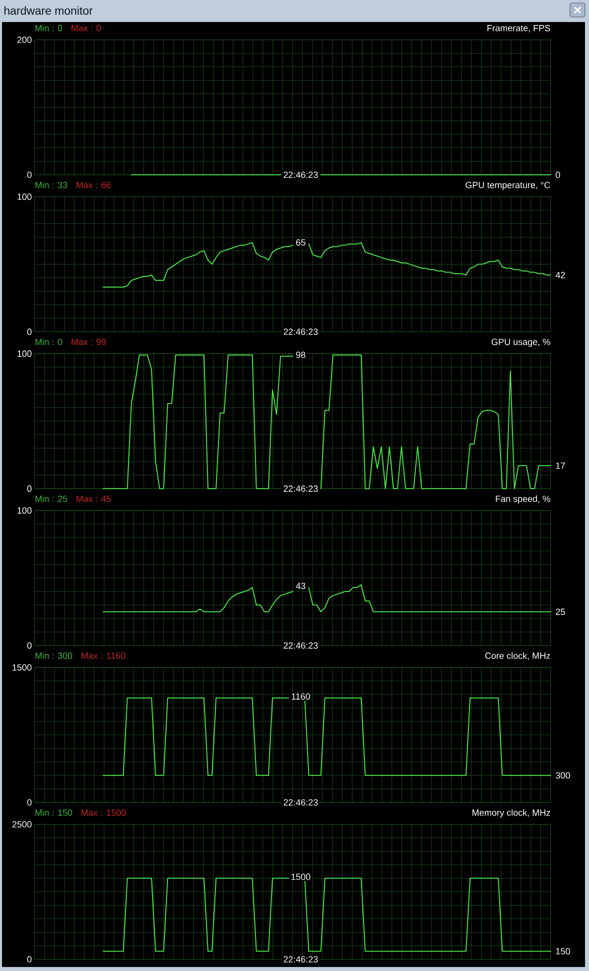 The width and height of the screenshot is (589, 971). What do you see at coordinates (560, 275) in the screenshot?
I see `text: 42` at bounding box center [560, 275].